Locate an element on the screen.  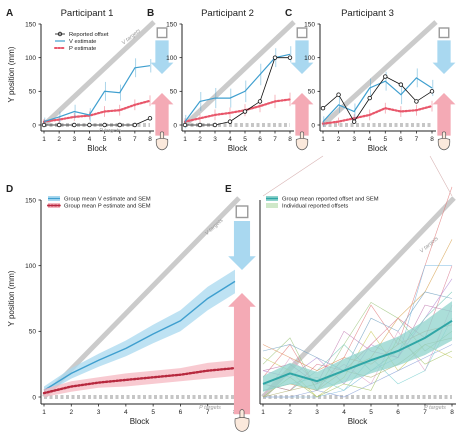
legend-v-label: Group mean V estimate and SEM is located at coordinates (107, 200).